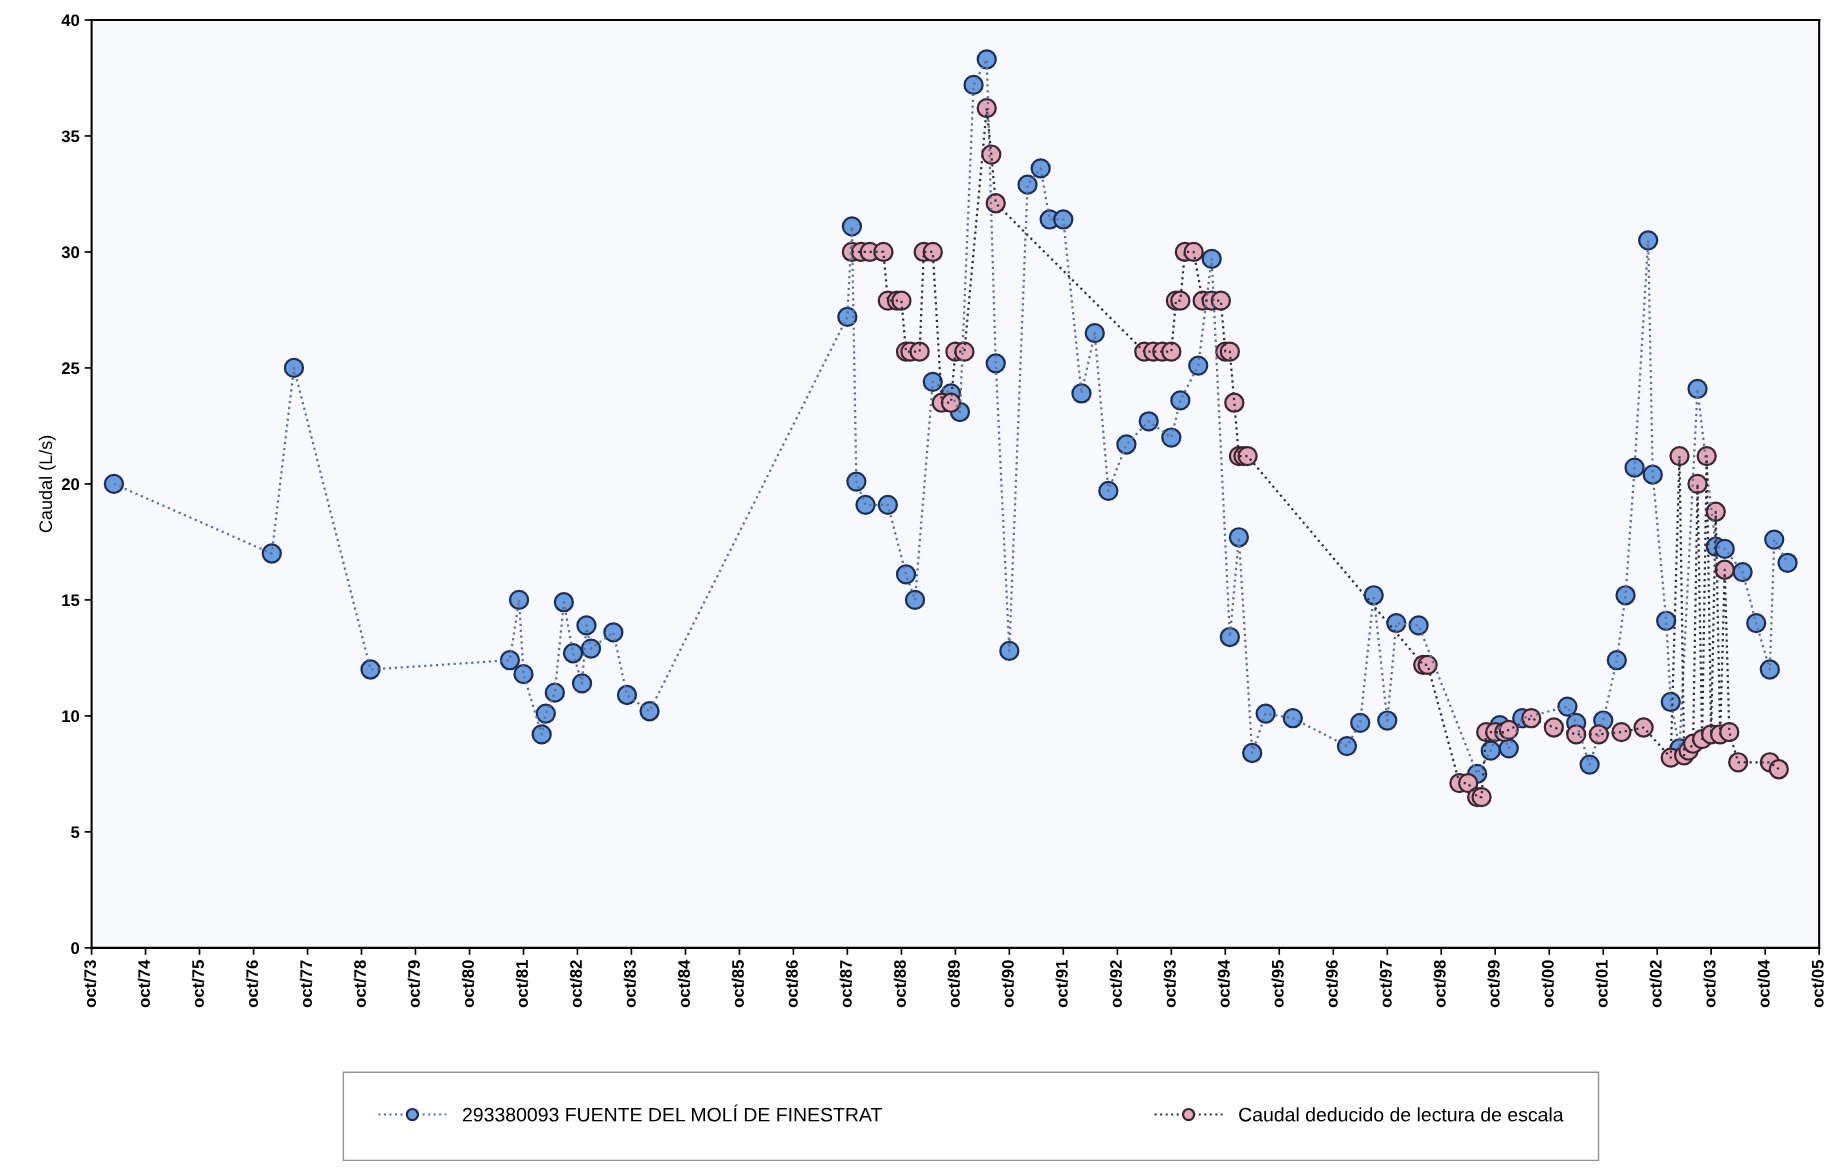 The image size is (1832, 1176). I want to click on y-axis-title: Caudal (L/s), so click(47, 484).